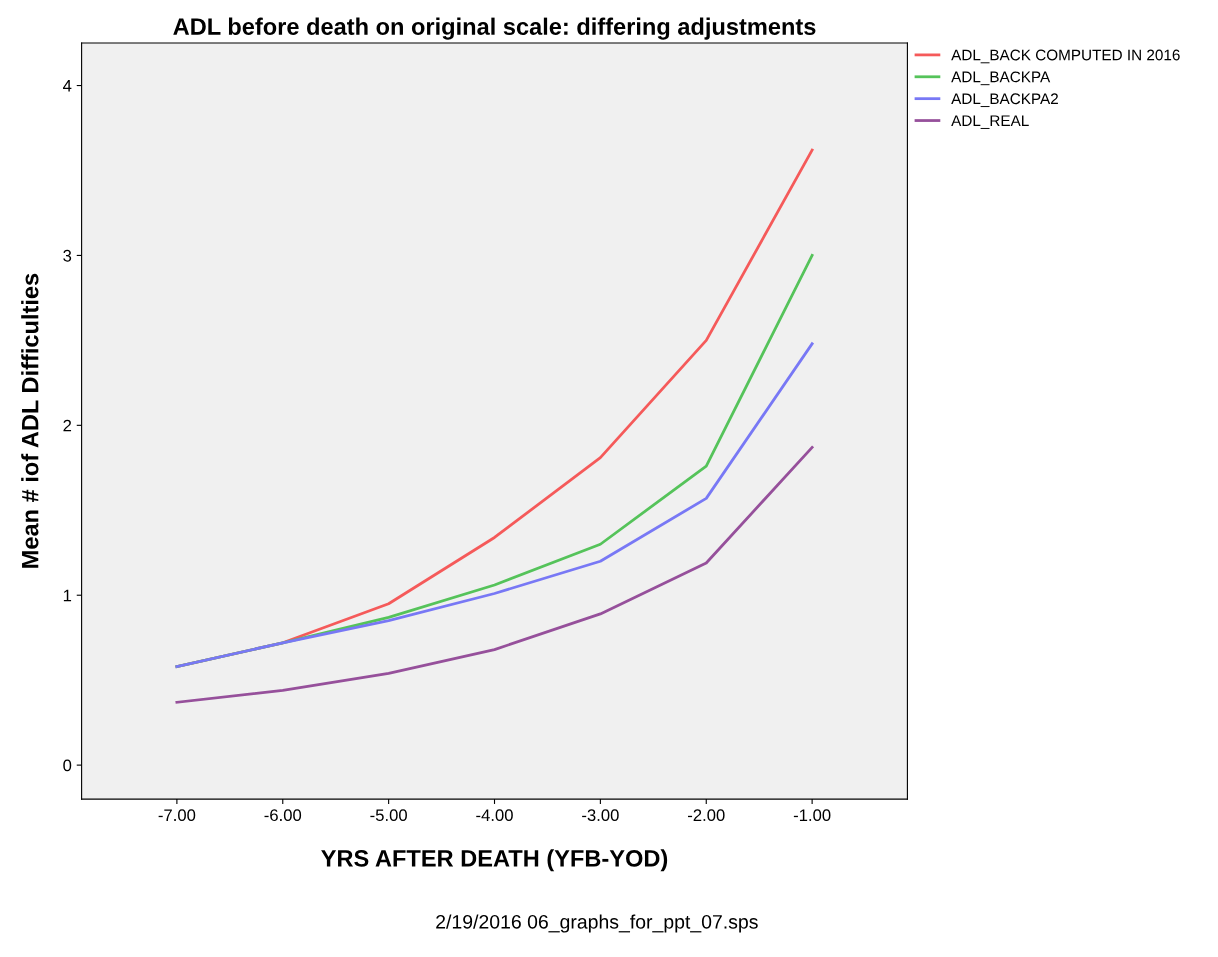 The image size is (1218, 957). What do you see at coordinates (67, 255) in the screenshot?
I see `y-tick-label: 3` at bounding box center [67, 255].